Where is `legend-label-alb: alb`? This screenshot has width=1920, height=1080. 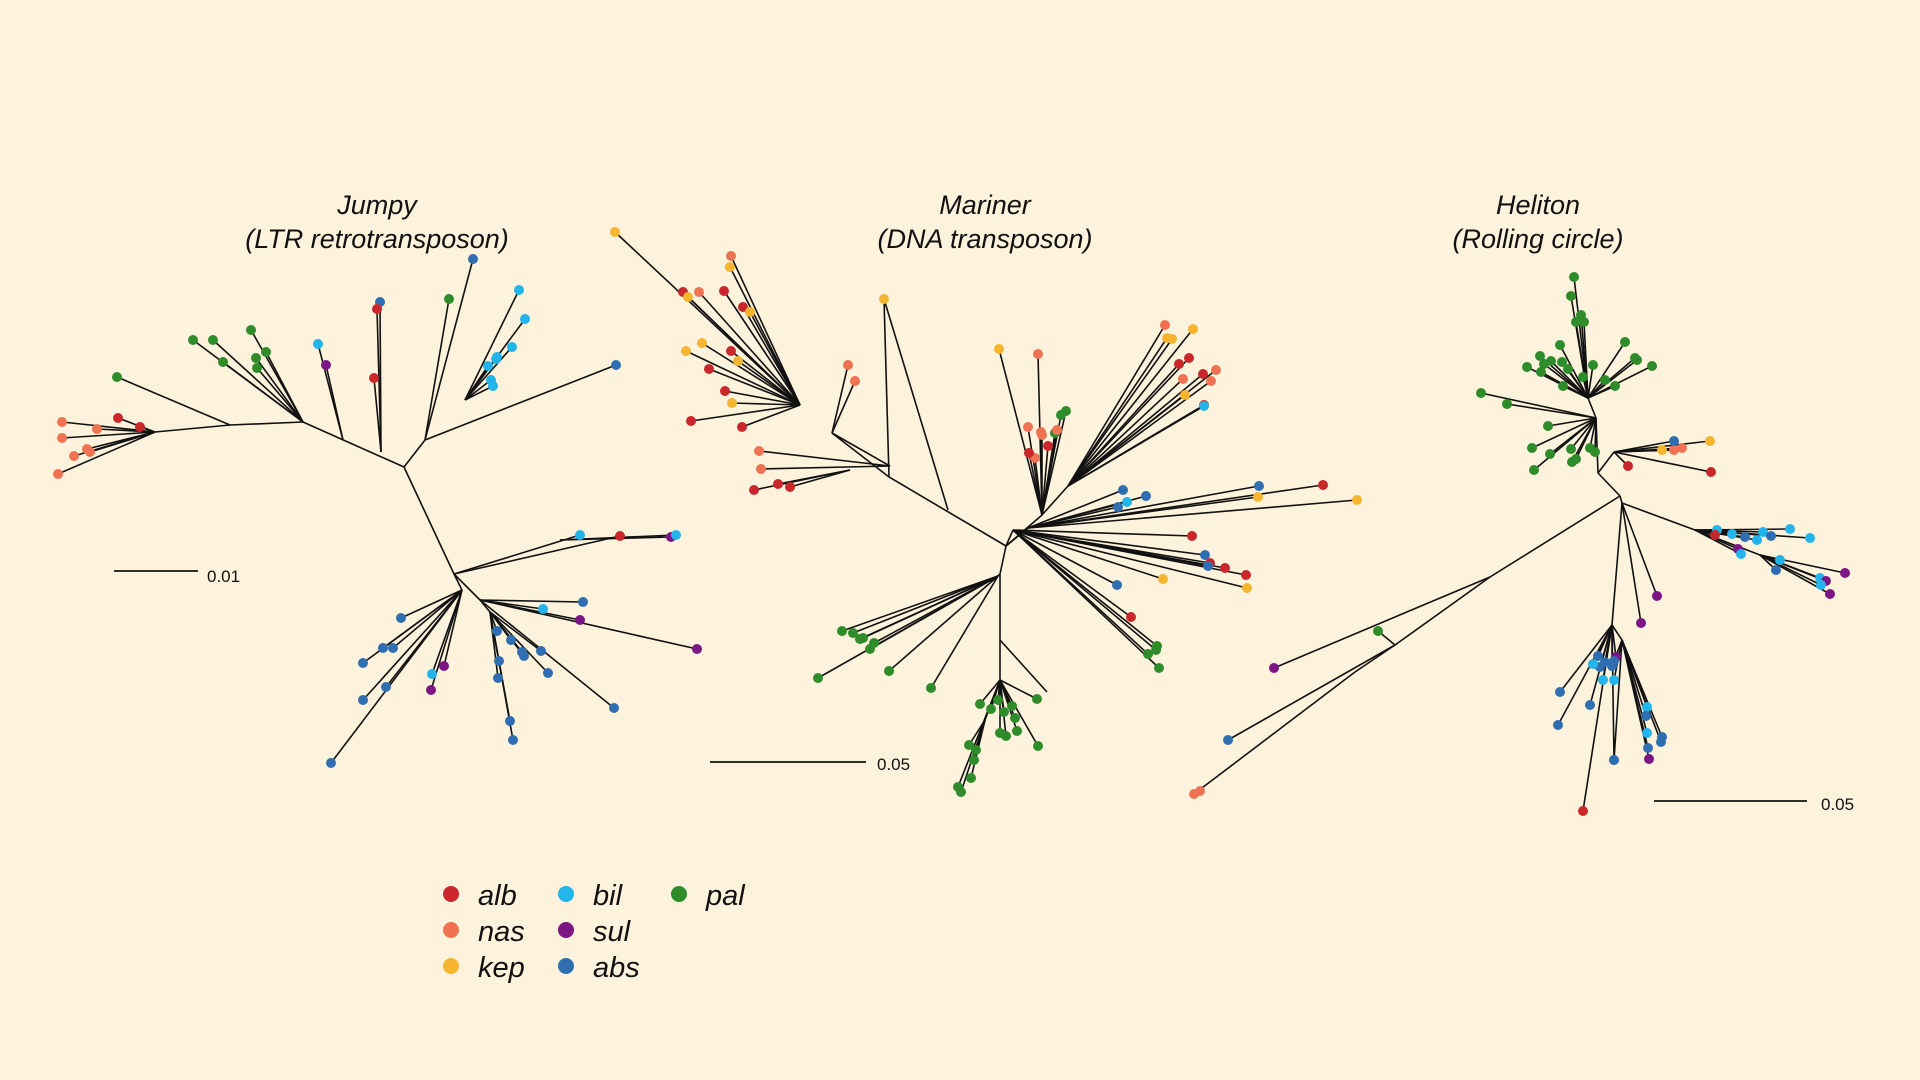 legend-label-alb: alb is located at coordinates (497, 896).